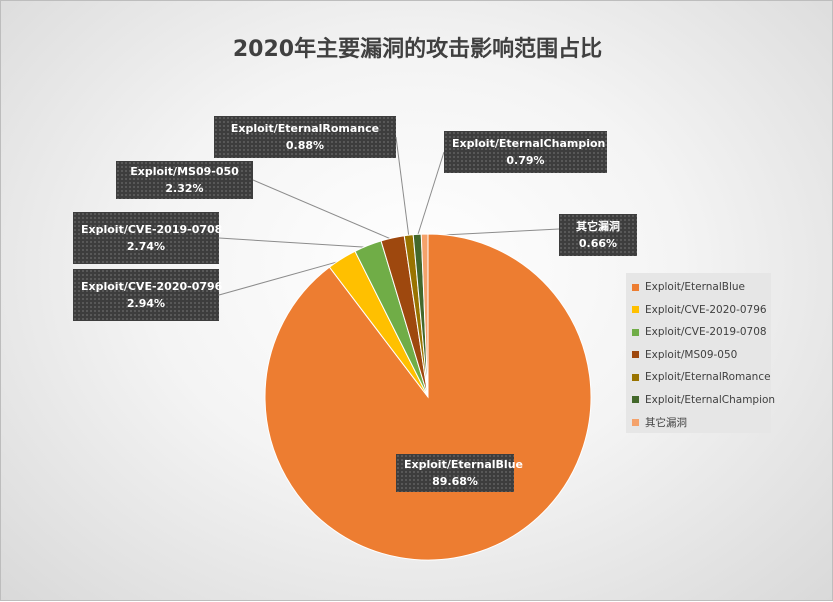 The width and height of the screenshot is (833, 602). Describe the element at coordinates (424, 315) in the screenshot. I see `pie-slice` at that location.